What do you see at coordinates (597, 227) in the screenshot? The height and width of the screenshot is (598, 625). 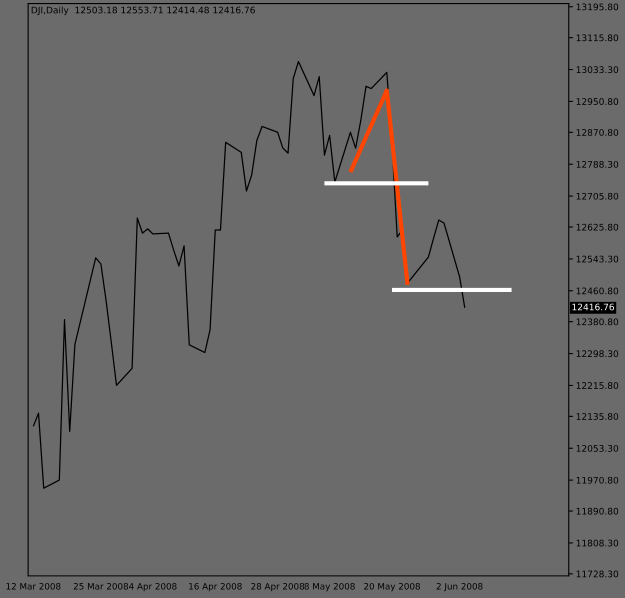 I see `y-tick-label: 12625.80` at bounding box center [597, 227].